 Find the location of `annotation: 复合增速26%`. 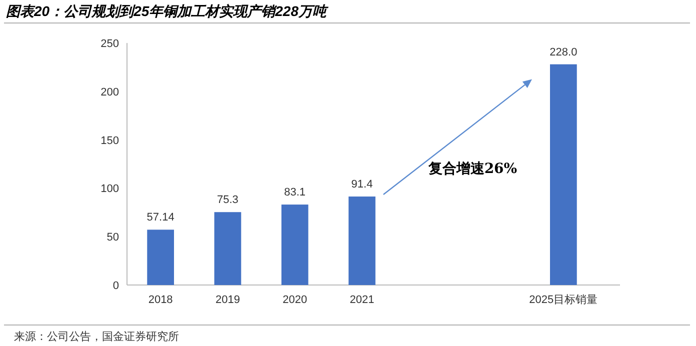

annotation: 复合增速26% is located at coordinates (472, 168).